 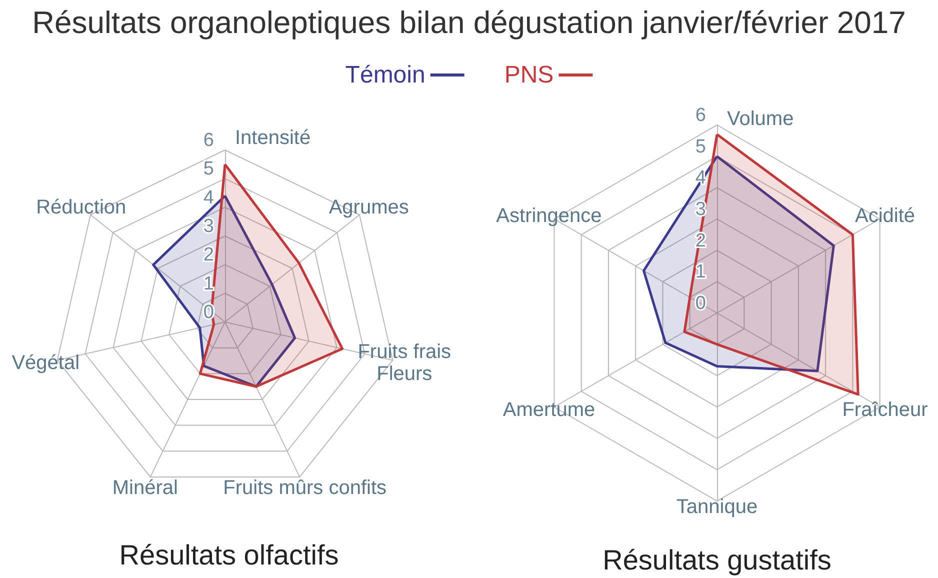 I want to click on spoke-label: Tannique, so click(x=717, y=507).